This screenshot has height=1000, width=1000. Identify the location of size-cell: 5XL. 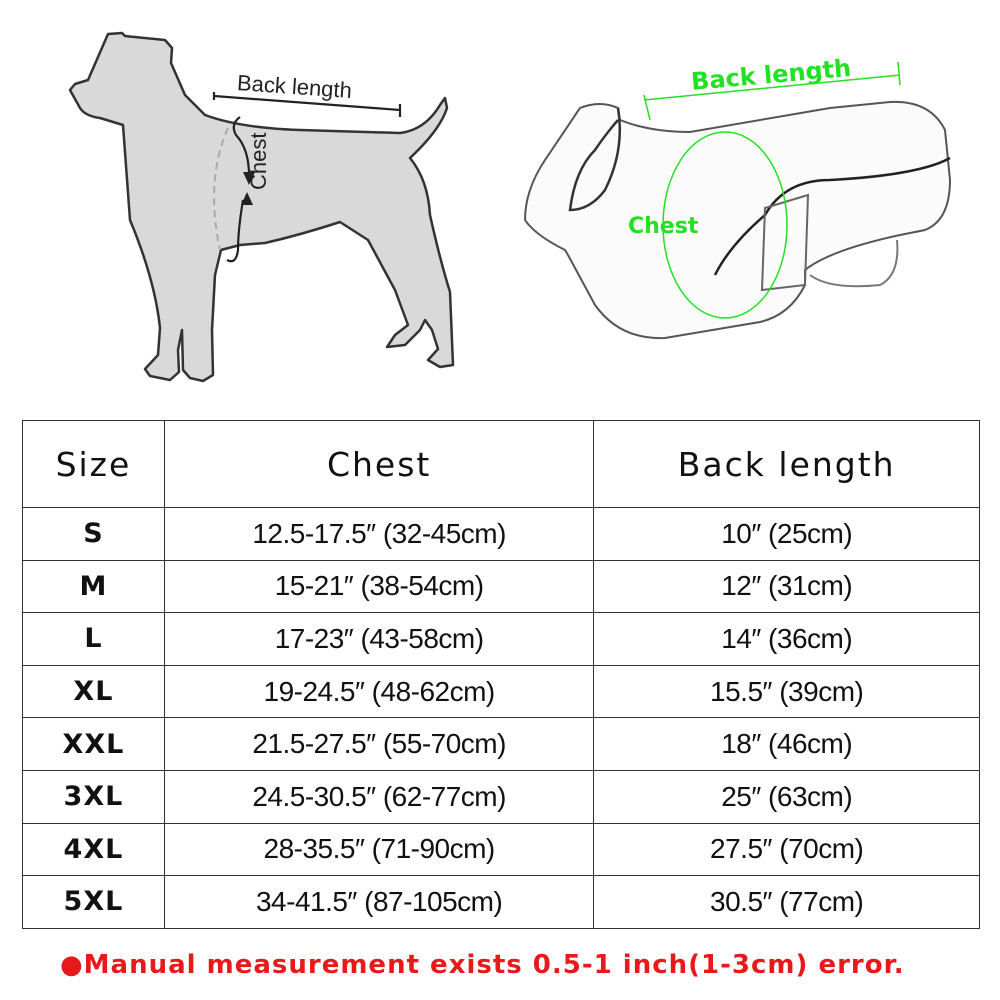
(93, 902).